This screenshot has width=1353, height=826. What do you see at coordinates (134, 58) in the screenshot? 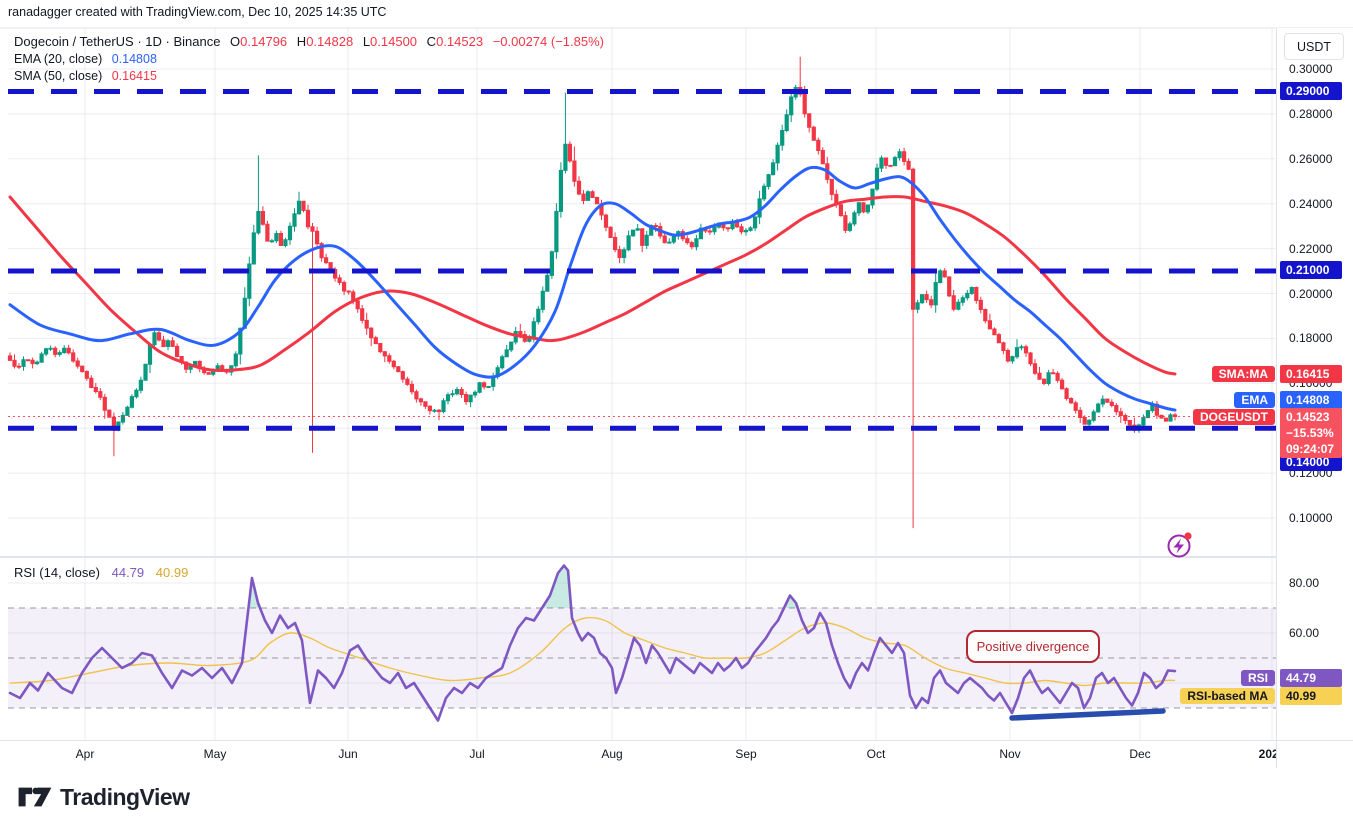
I see `ema-value: 0.14808` at bounding box center [134, 58].